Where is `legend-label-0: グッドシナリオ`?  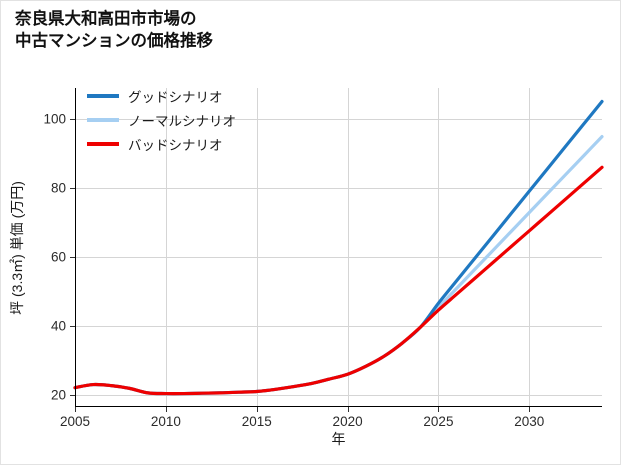 legend-label-0: グッドシナリオ is located at coordinates (175, 97).